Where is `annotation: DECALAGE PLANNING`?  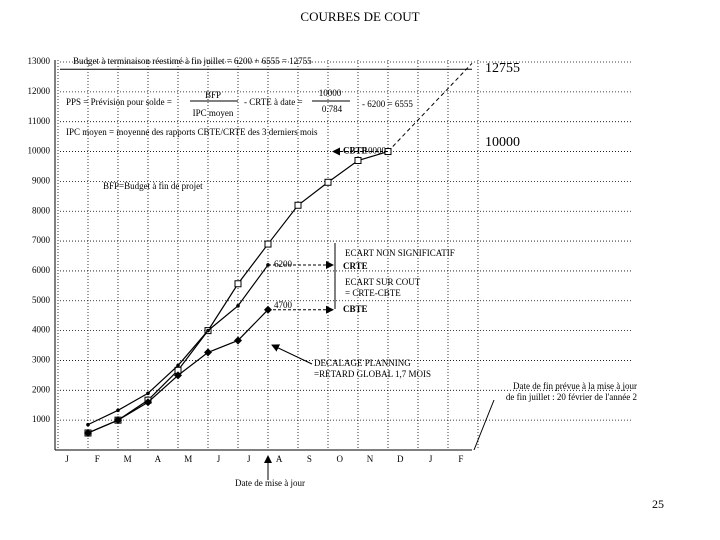
annotation: DECALAGE PLANNING is located at coordinates (362, 363).